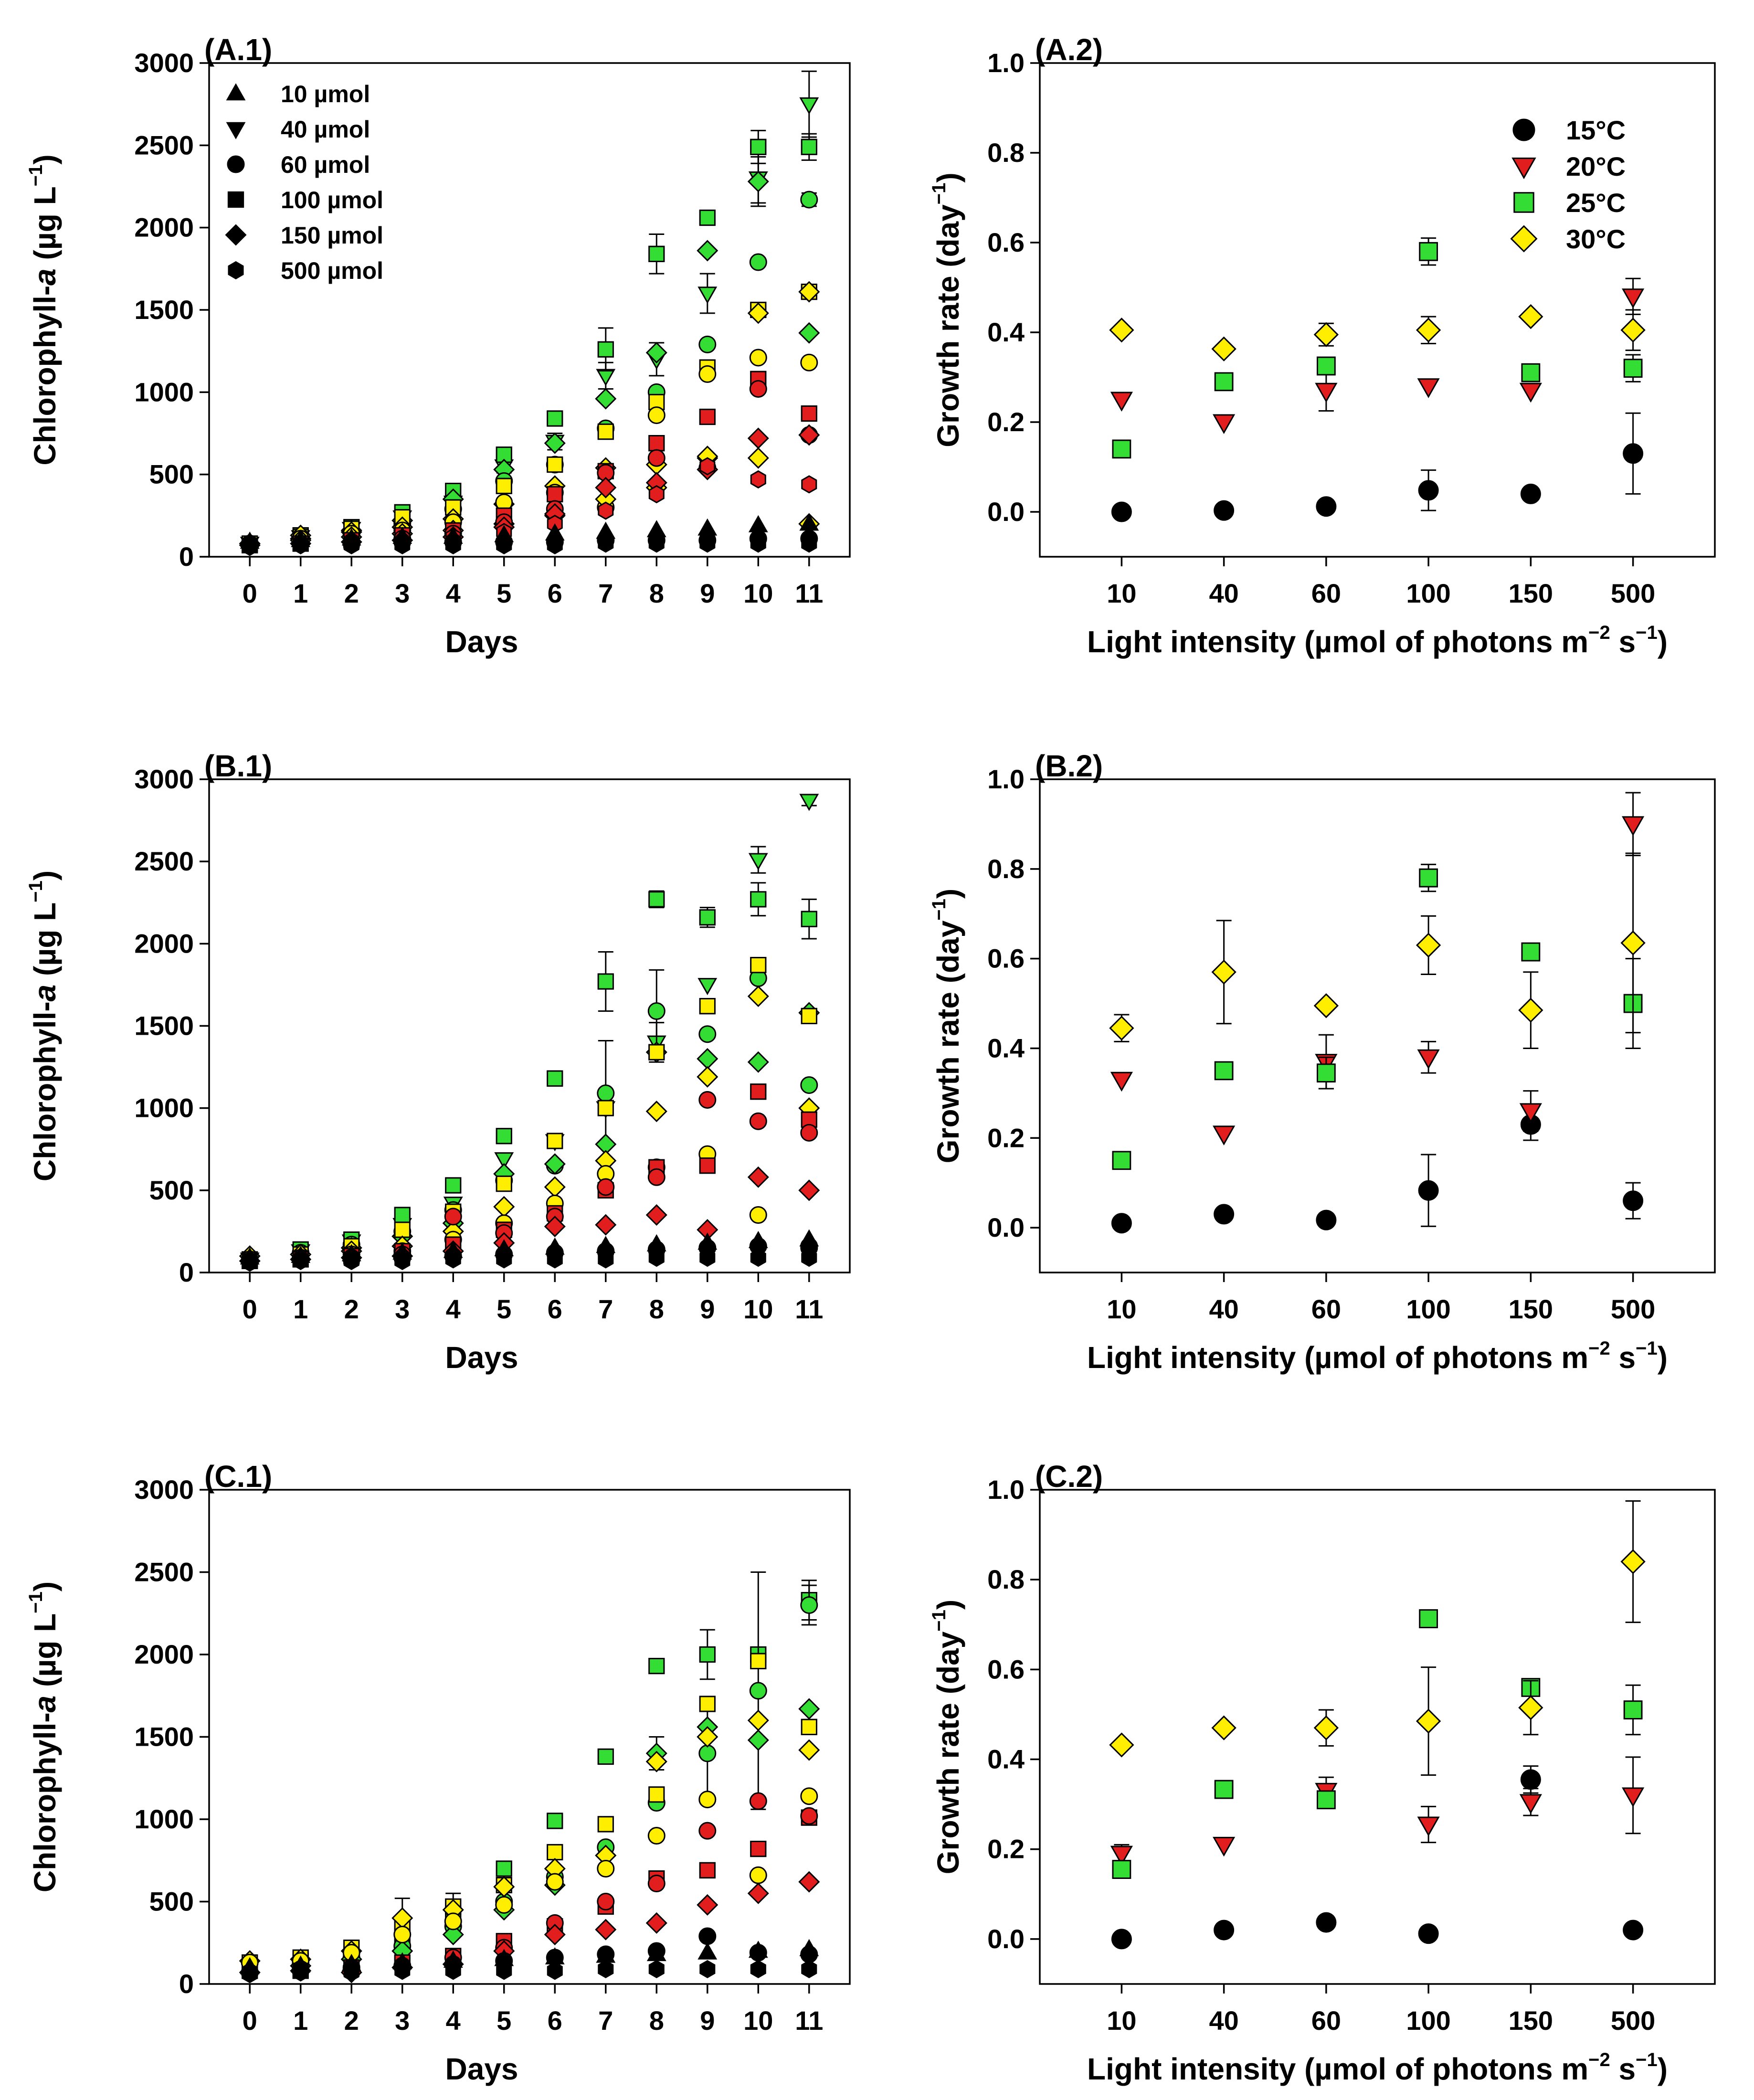  What do you see at coordinates (164, 392) in the screenshot?
I see `y-tick-label: 1000` at bounding box center [164, 392].